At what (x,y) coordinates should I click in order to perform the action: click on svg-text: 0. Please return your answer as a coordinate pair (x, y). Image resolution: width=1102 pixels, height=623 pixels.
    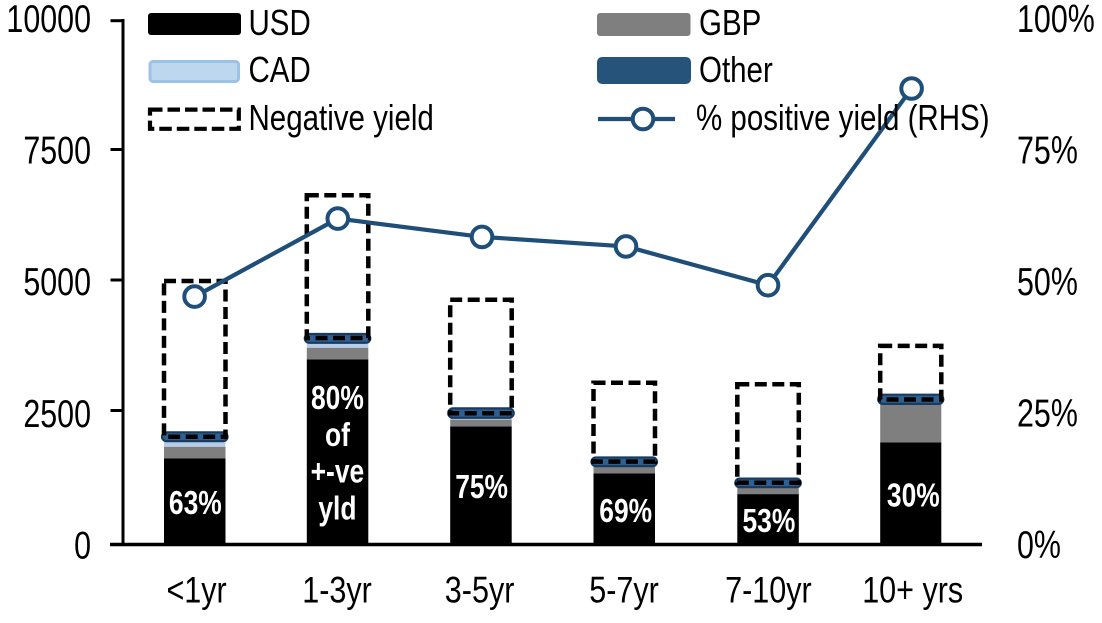
    Looking at the image, I should click on (82, 546).